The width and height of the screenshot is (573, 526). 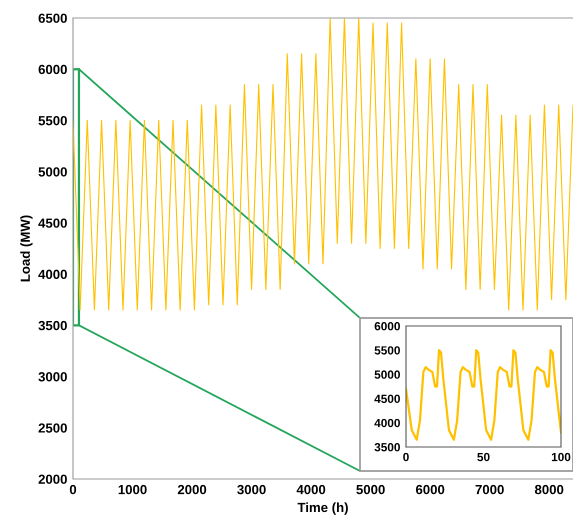 I want to click on y-tick-label: 3000, so click(x=52, y=377).